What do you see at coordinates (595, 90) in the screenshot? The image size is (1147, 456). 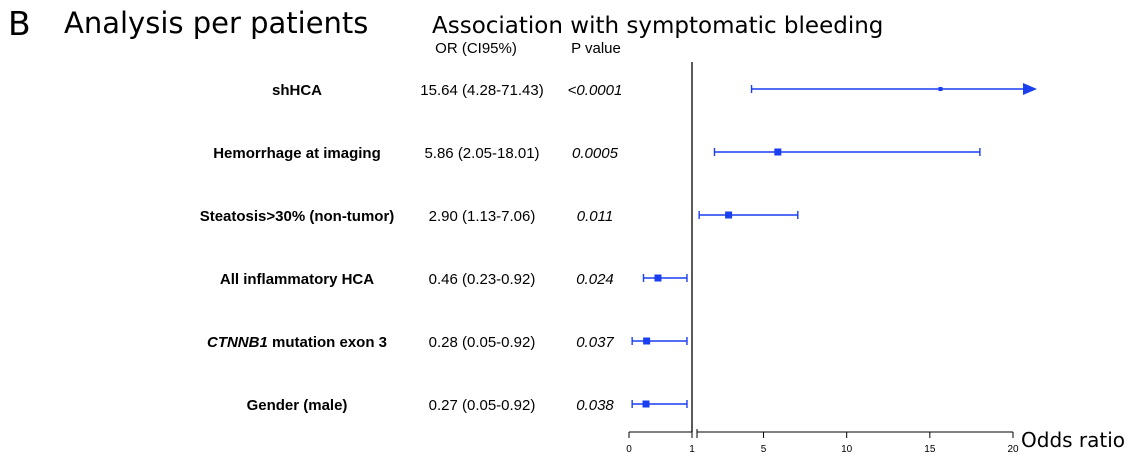 I see `p-value: <0.0001` at bounding box center [595, 90].